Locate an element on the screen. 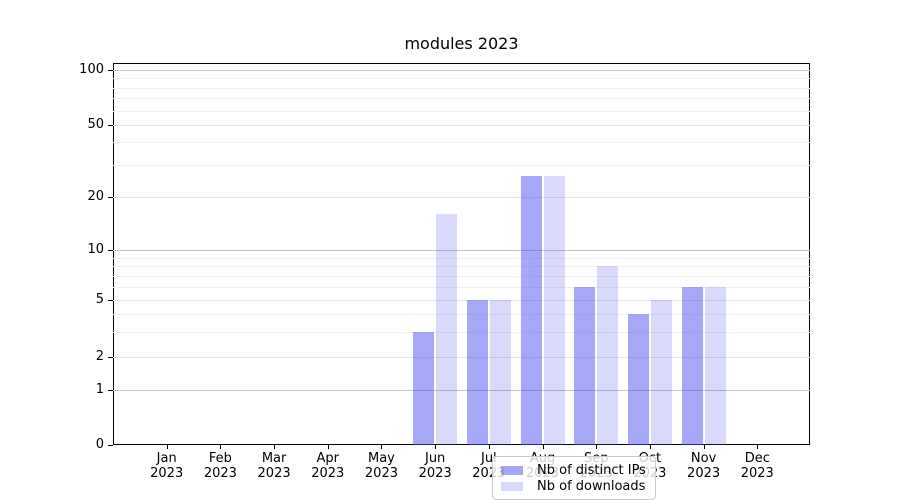  chart-title: modules 2023 is located at coordinates (461, 43).